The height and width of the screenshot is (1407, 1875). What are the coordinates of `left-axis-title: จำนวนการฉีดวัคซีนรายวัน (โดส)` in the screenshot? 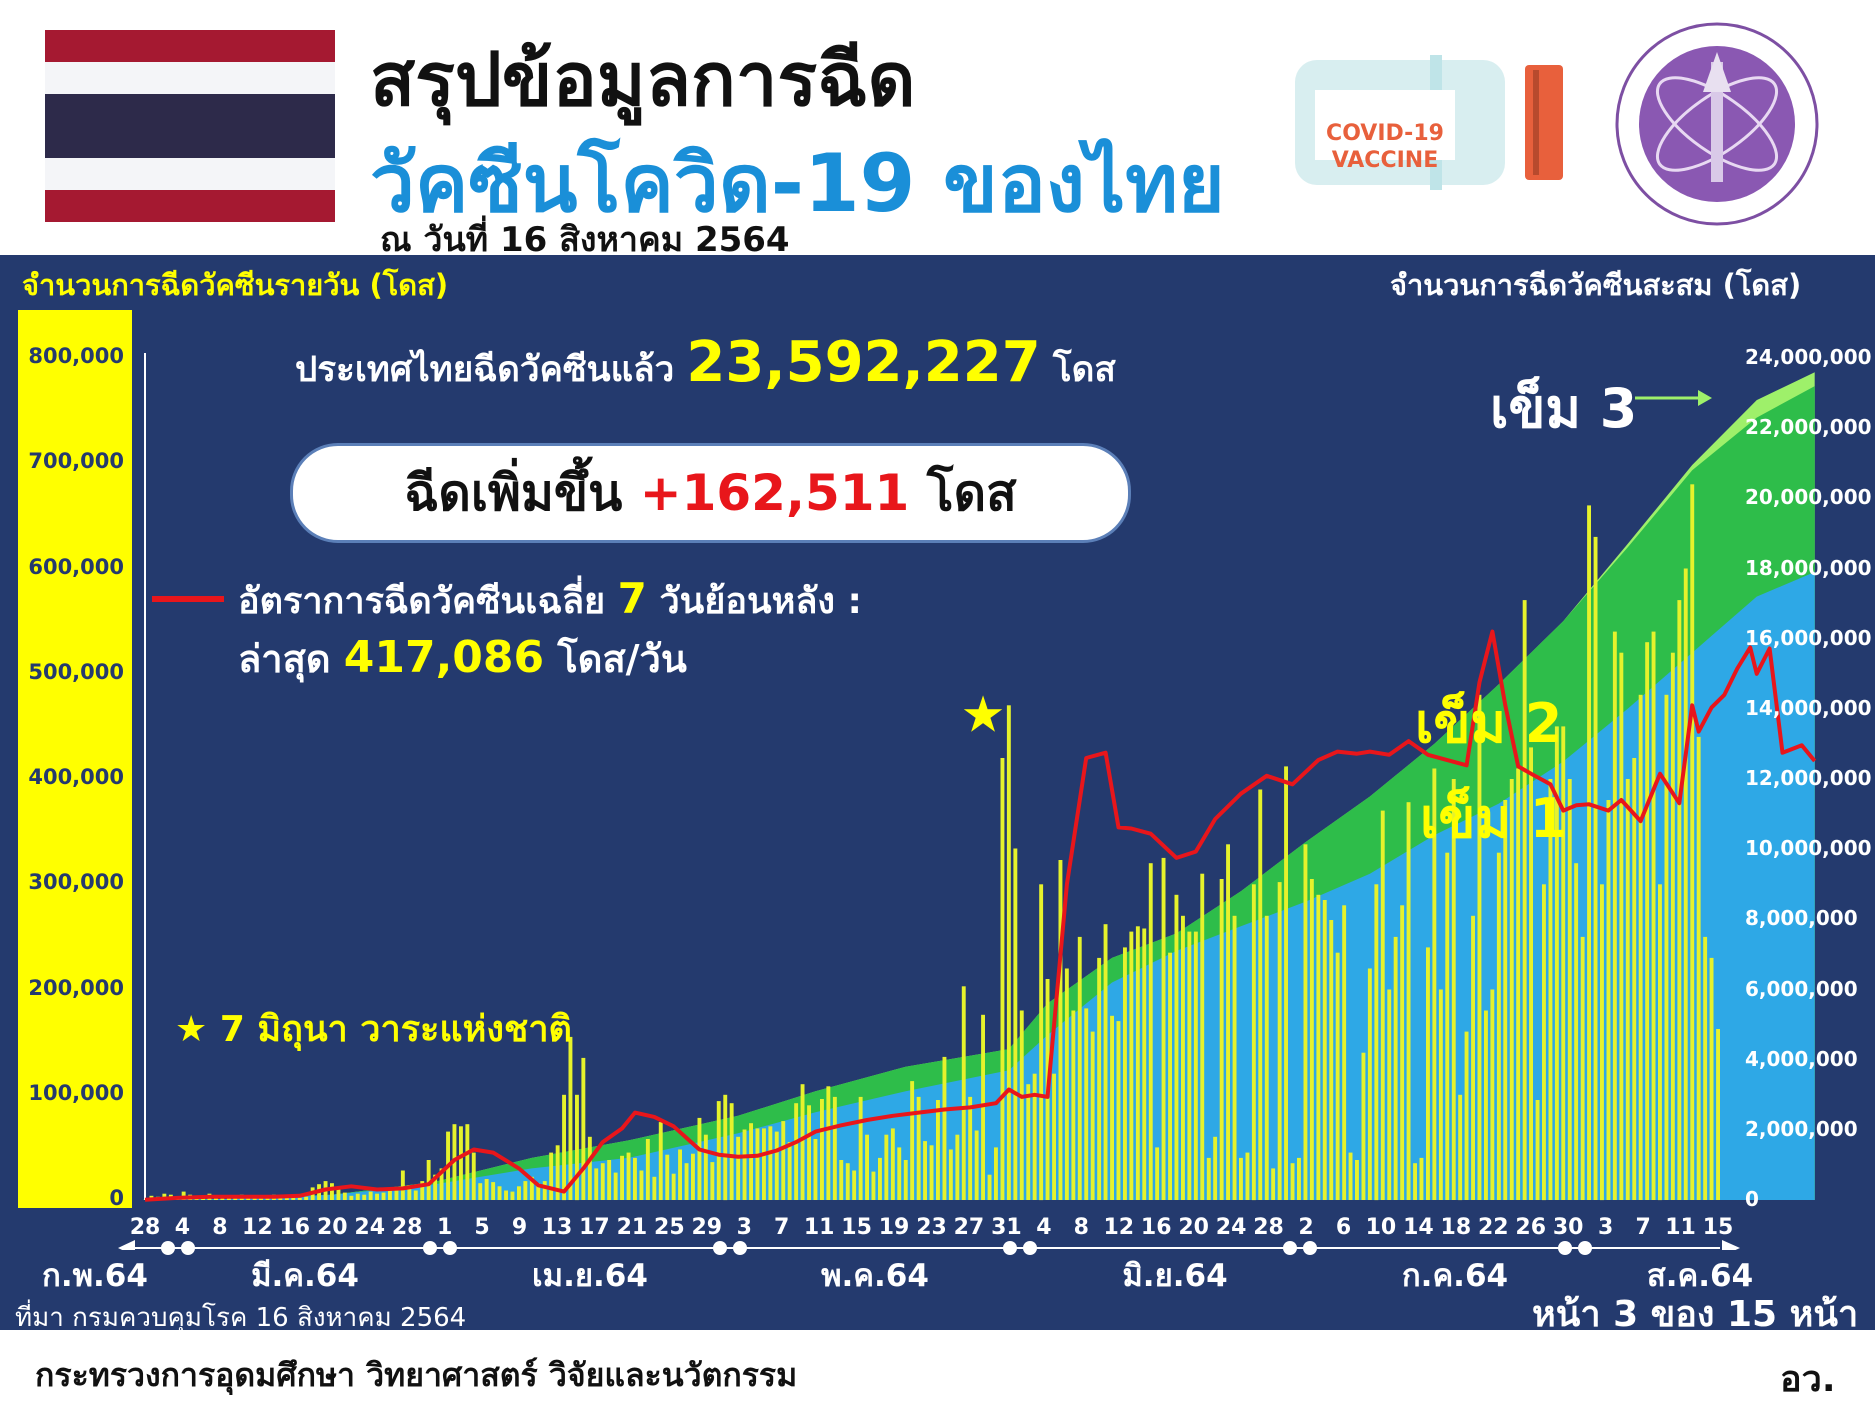 It's located at (235, 285).